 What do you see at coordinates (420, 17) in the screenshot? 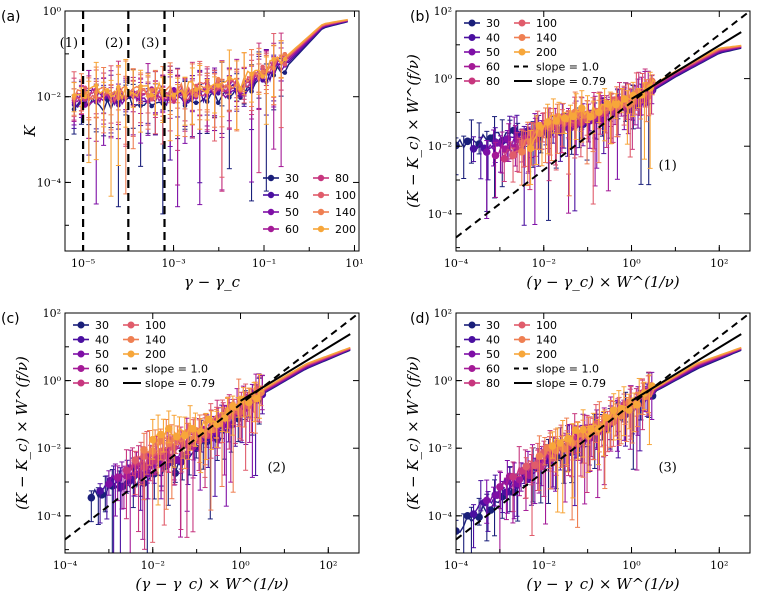
I see `panel-label: (b)` at bounding box center [420, 17].